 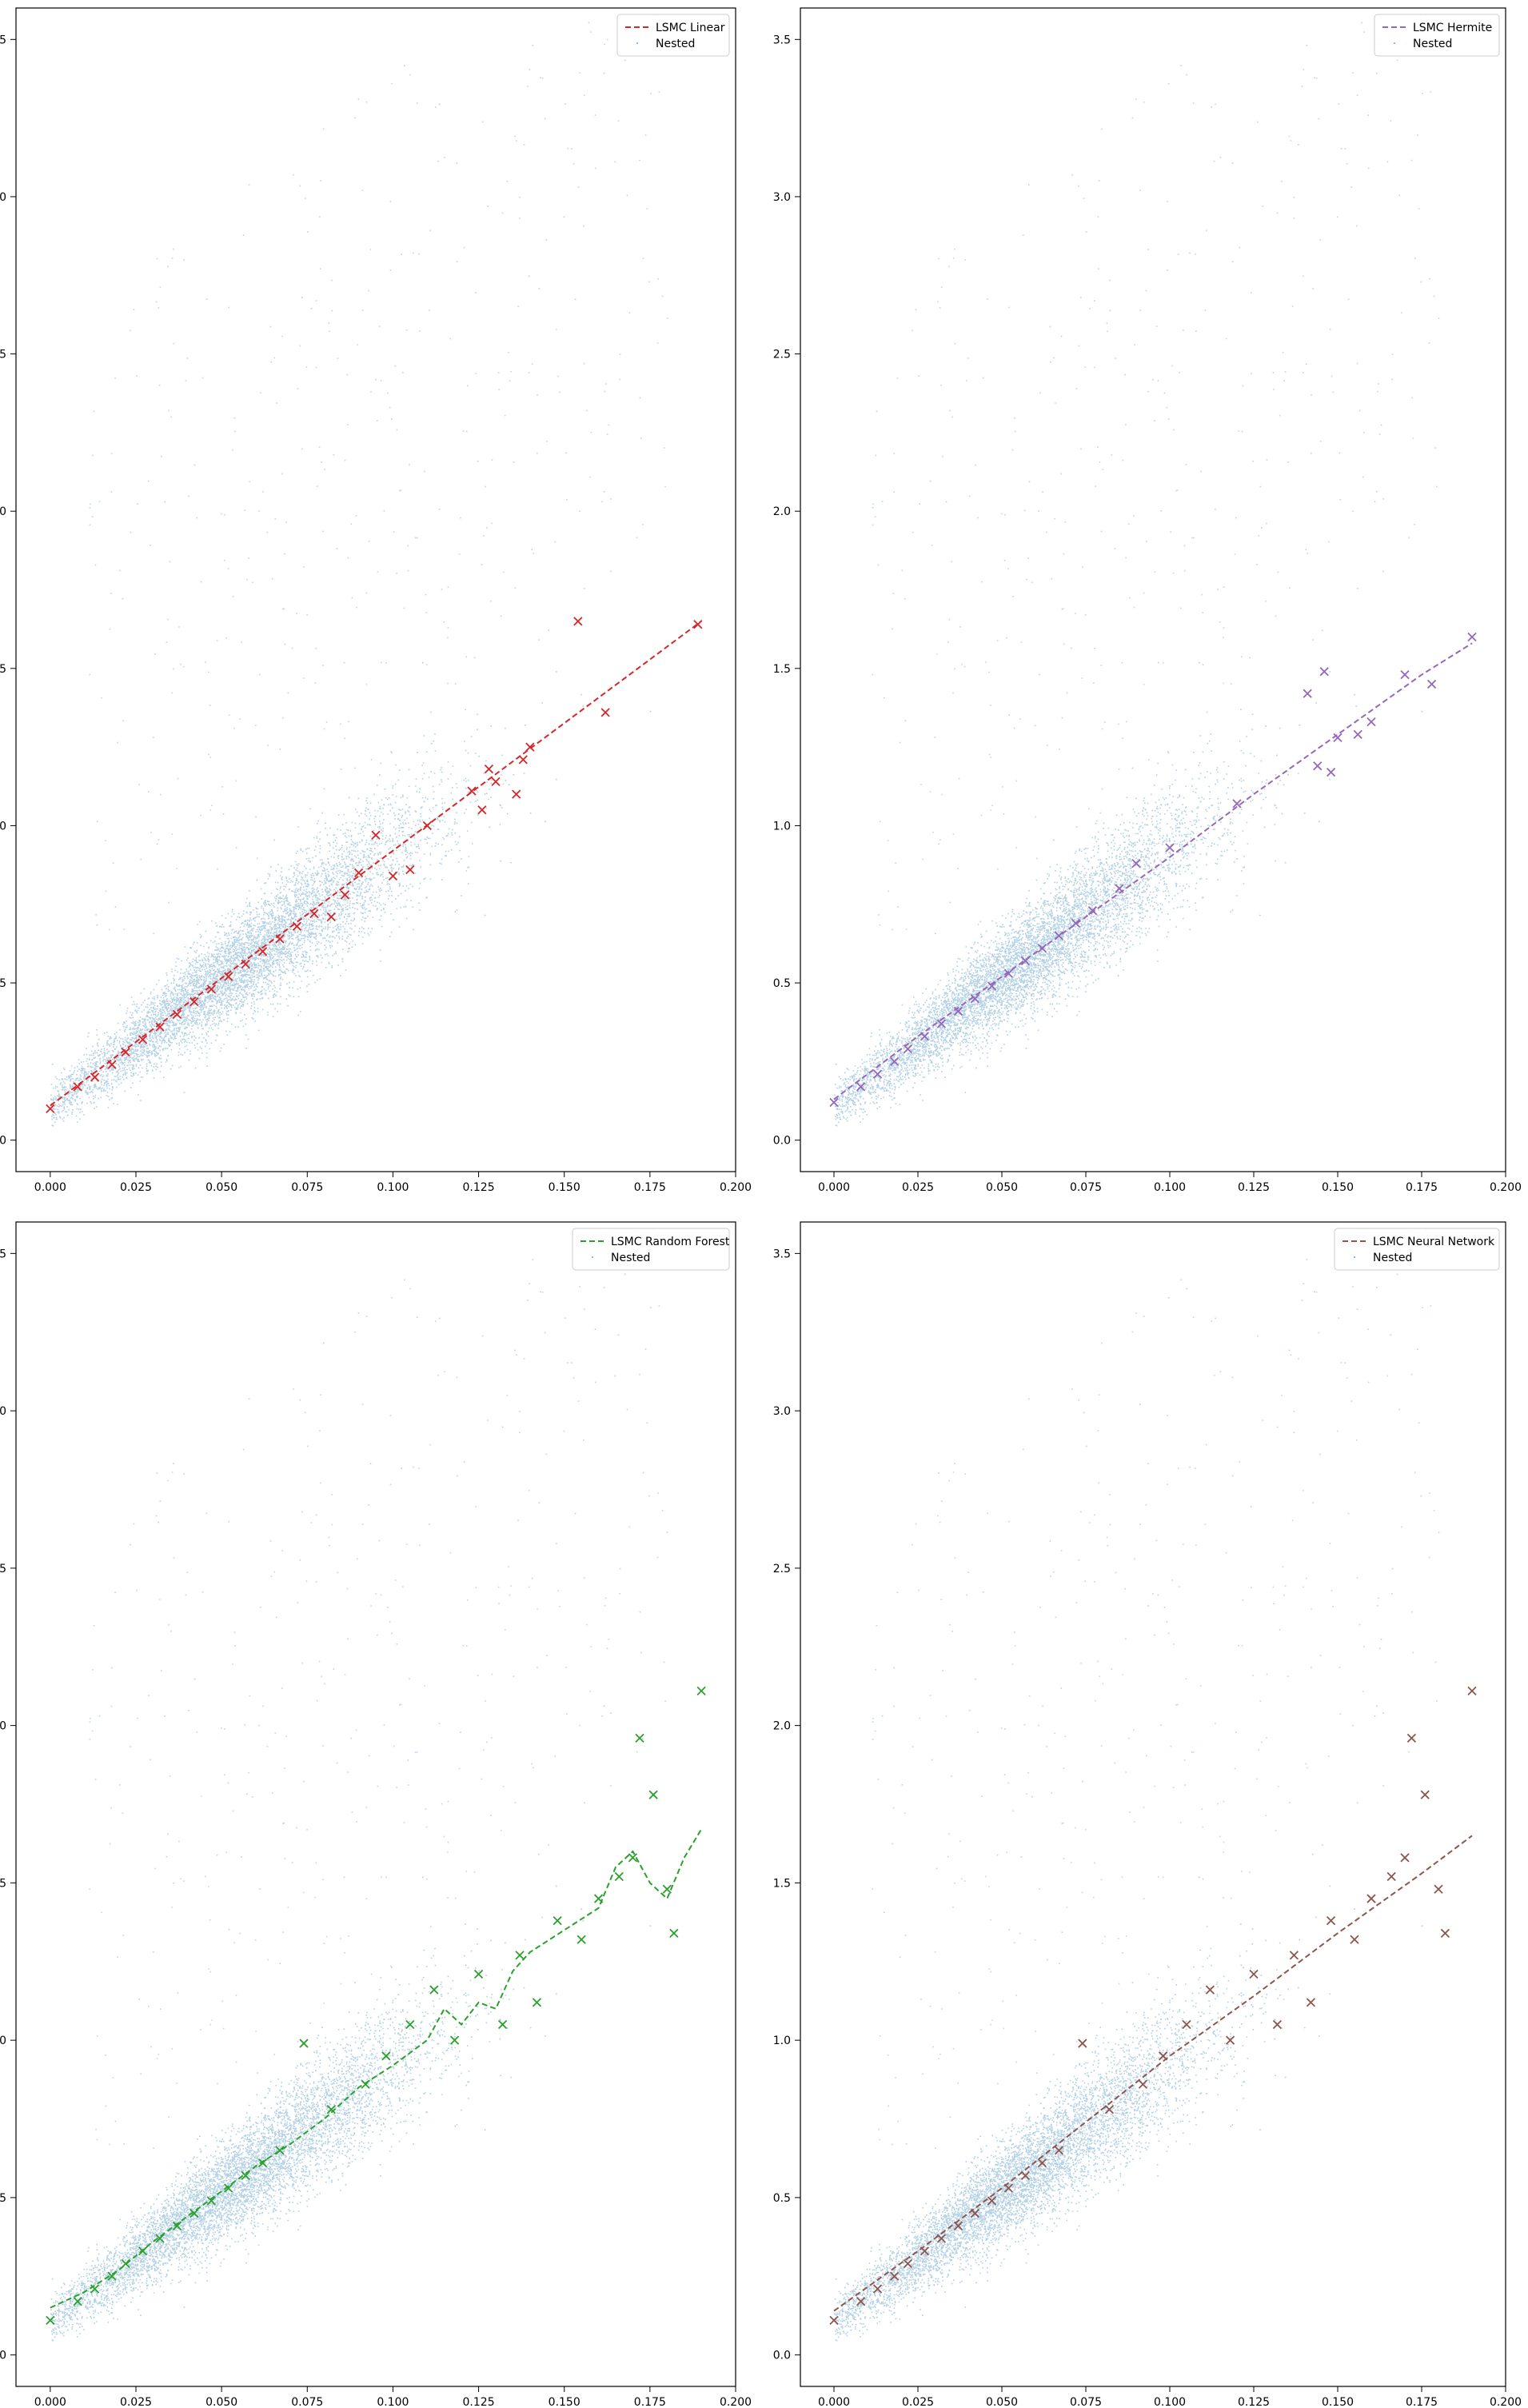 I want to click on legend-label-lsmc: LSMC Random Forest, so click(x=670, y=1242).